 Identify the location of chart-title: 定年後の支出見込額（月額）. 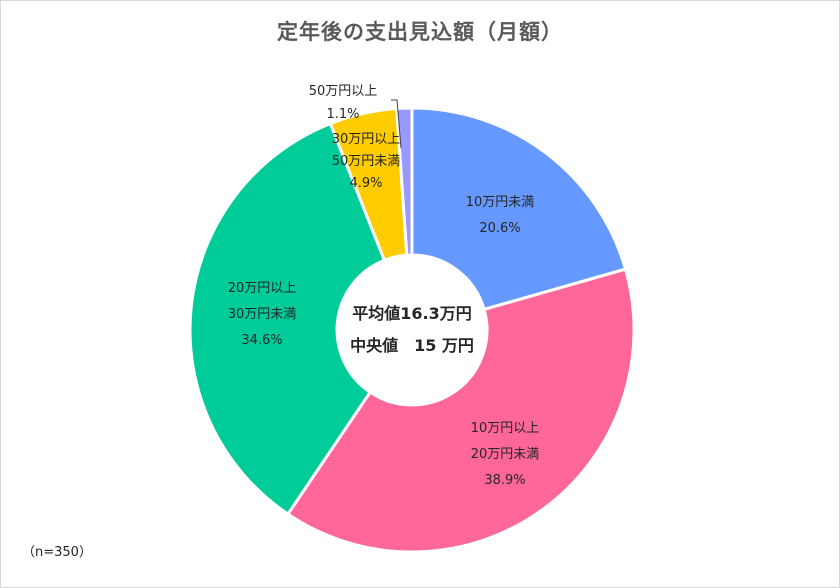
(420, 32).